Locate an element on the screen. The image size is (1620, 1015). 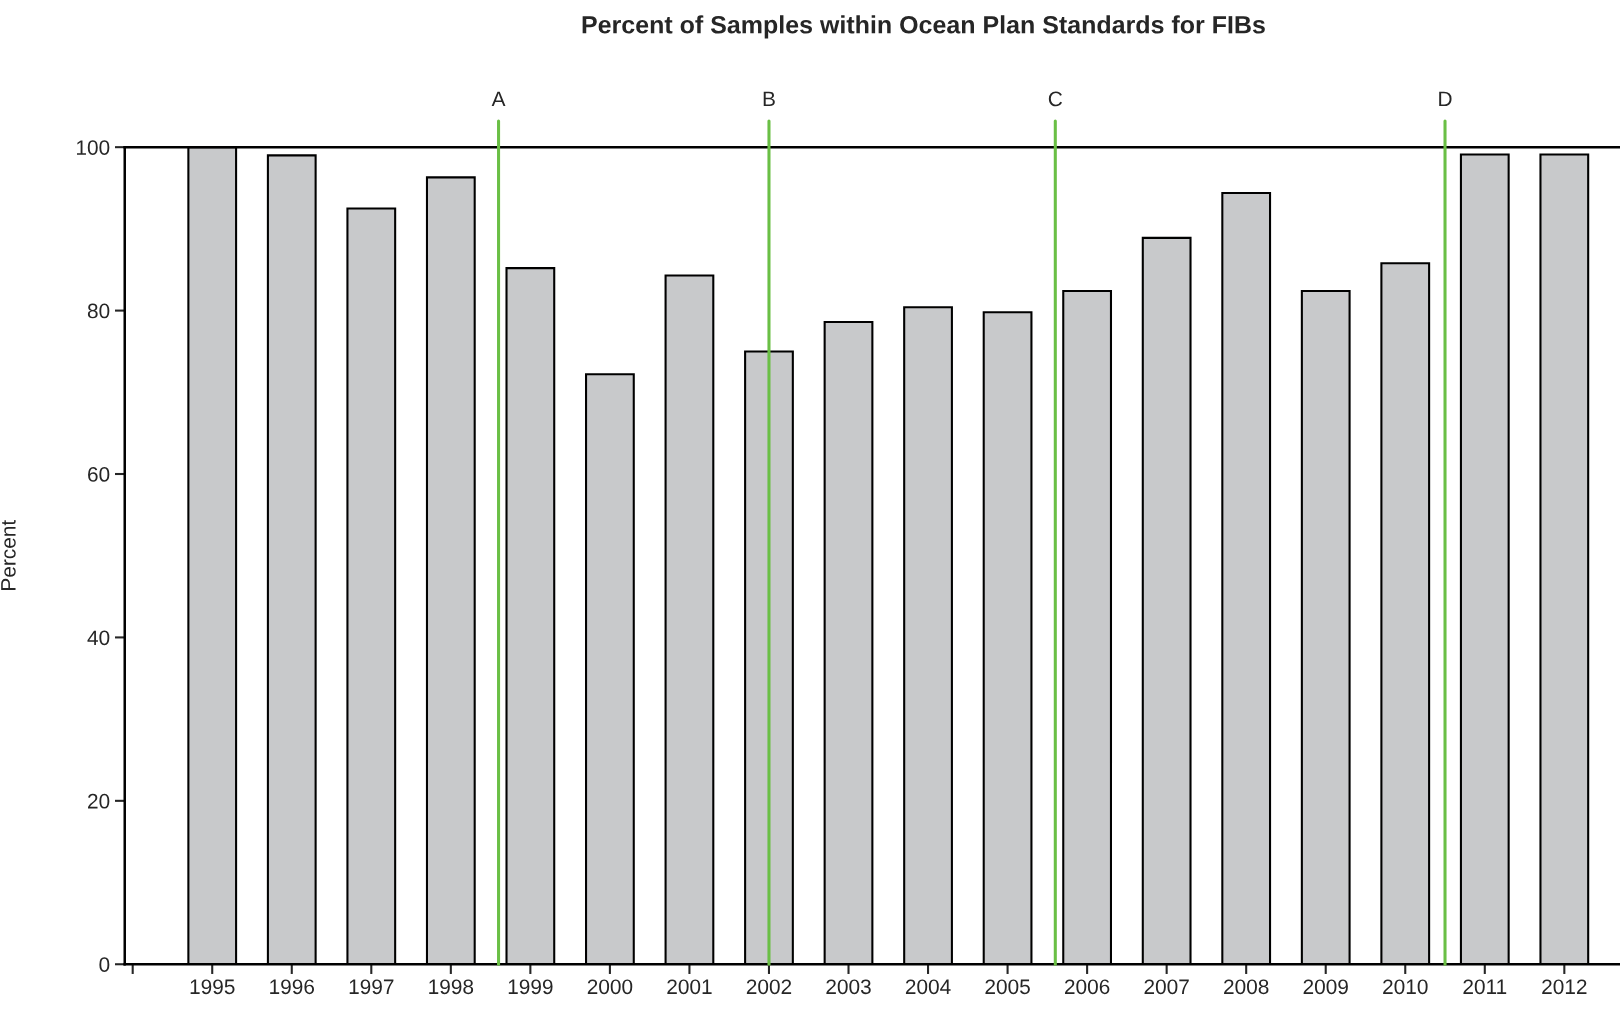
x-tick-label: 2008 is located at coordinates (1246, 987).